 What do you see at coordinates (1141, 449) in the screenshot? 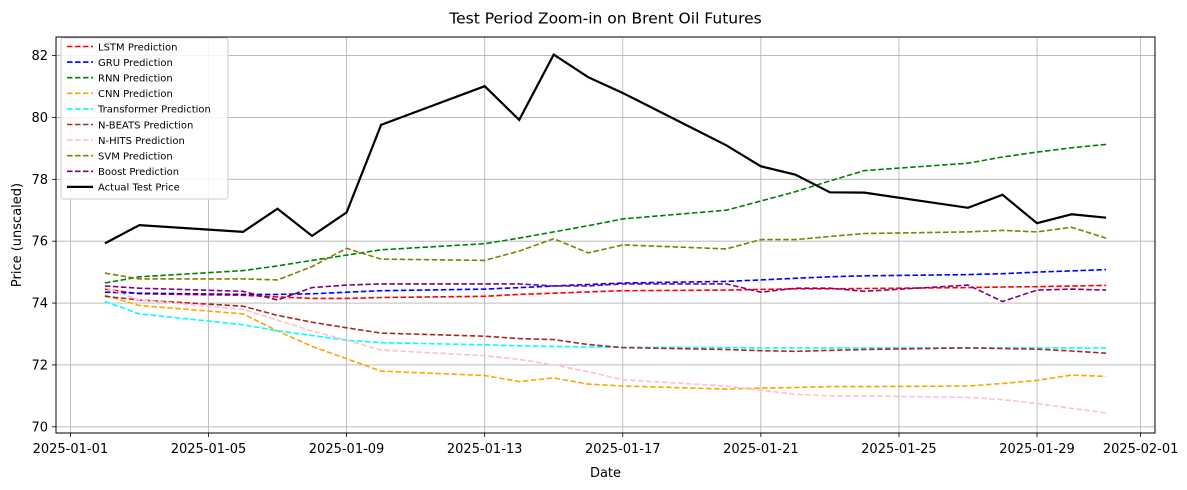
I see `x-tick-label: 2025-02-01` at bounding box center [1141, 449].